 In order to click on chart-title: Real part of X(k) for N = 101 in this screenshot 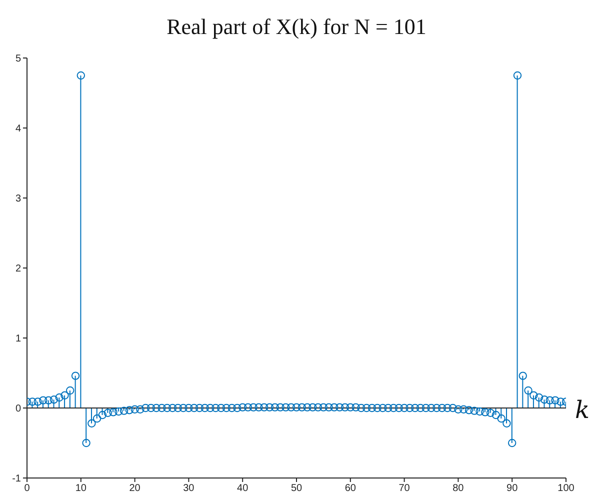, I will do `click(297, 27)`.